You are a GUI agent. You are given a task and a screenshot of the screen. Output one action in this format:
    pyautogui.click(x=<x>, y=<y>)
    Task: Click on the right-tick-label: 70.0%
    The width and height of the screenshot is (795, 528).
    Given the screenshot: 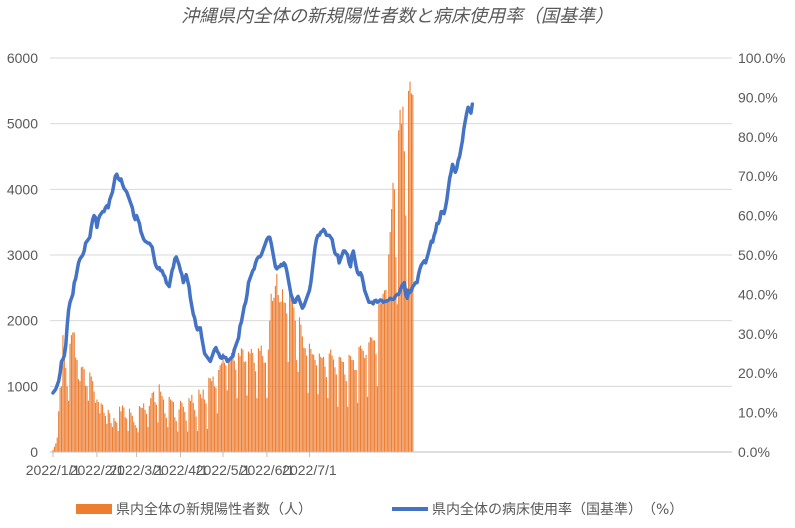 What is the action you would take?
    pyautogui.click(x=758, y=176)
    